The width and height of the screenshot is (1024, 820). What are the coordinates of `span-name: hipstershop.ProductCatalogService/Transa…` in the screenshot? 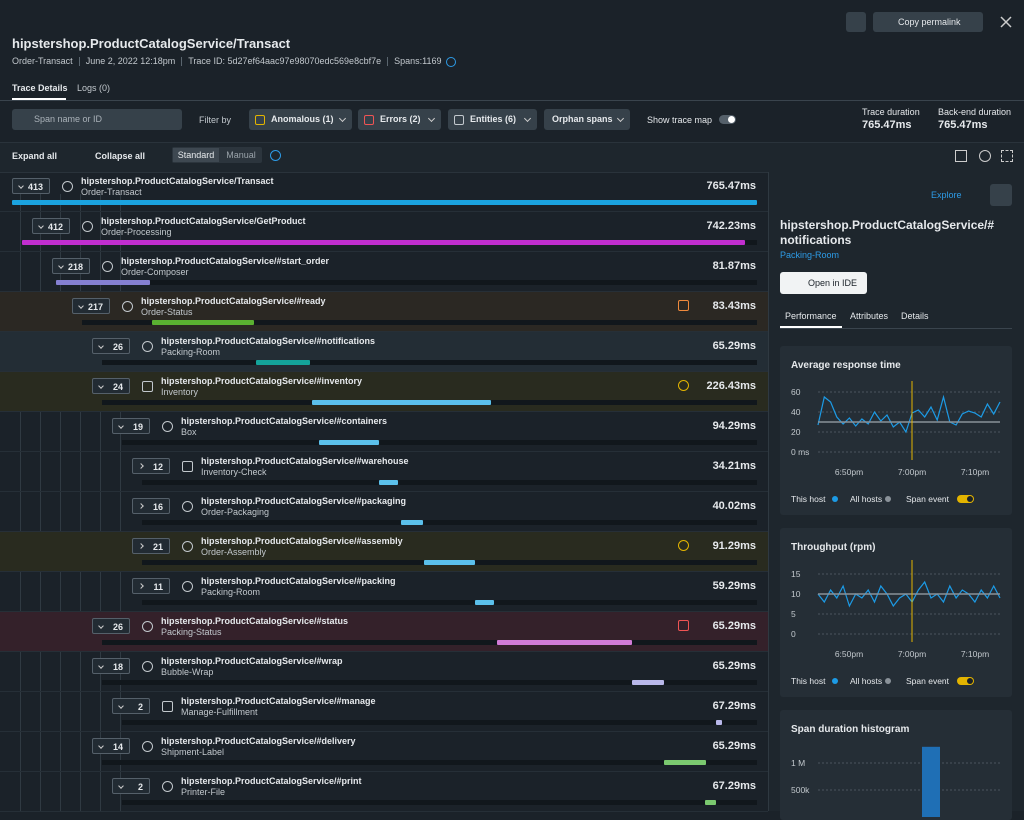 It's located at (177, 181).